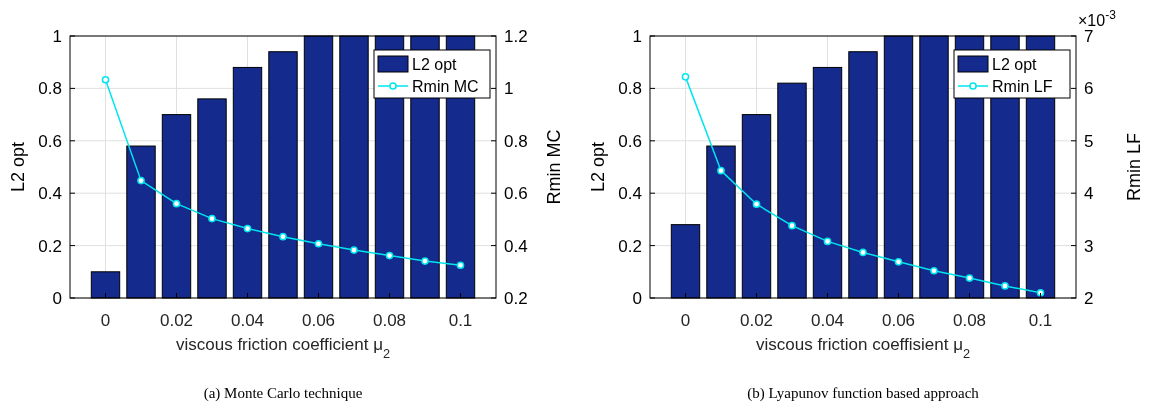 This screenshot has width=1161, height=416. What do you see at coordinates (516, 246) in the screenshot?
I see `y2-tick-label: 0.4` at bounding box center [516, 246].